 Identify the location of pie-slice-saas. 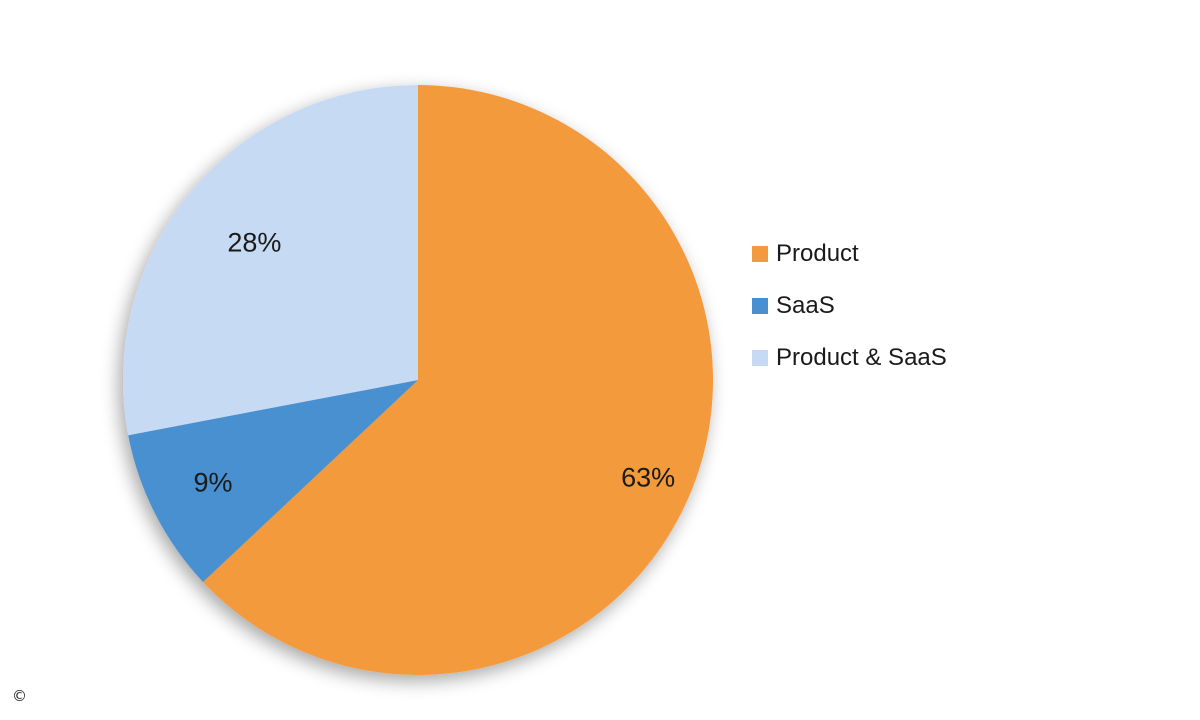
(273, 481).